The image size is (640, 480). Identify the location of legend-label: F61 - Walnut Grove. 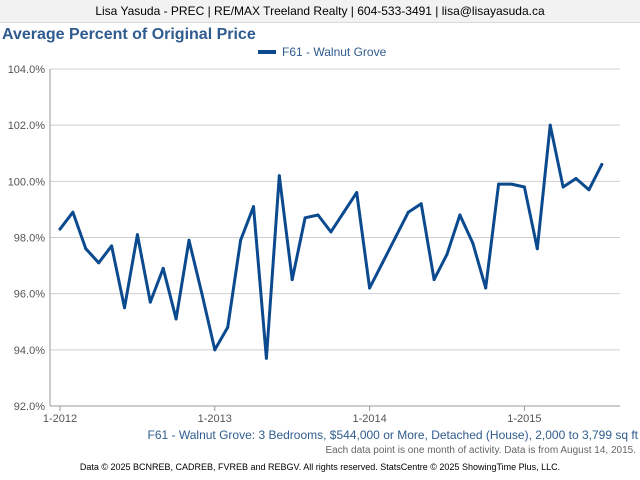
(334, 52).